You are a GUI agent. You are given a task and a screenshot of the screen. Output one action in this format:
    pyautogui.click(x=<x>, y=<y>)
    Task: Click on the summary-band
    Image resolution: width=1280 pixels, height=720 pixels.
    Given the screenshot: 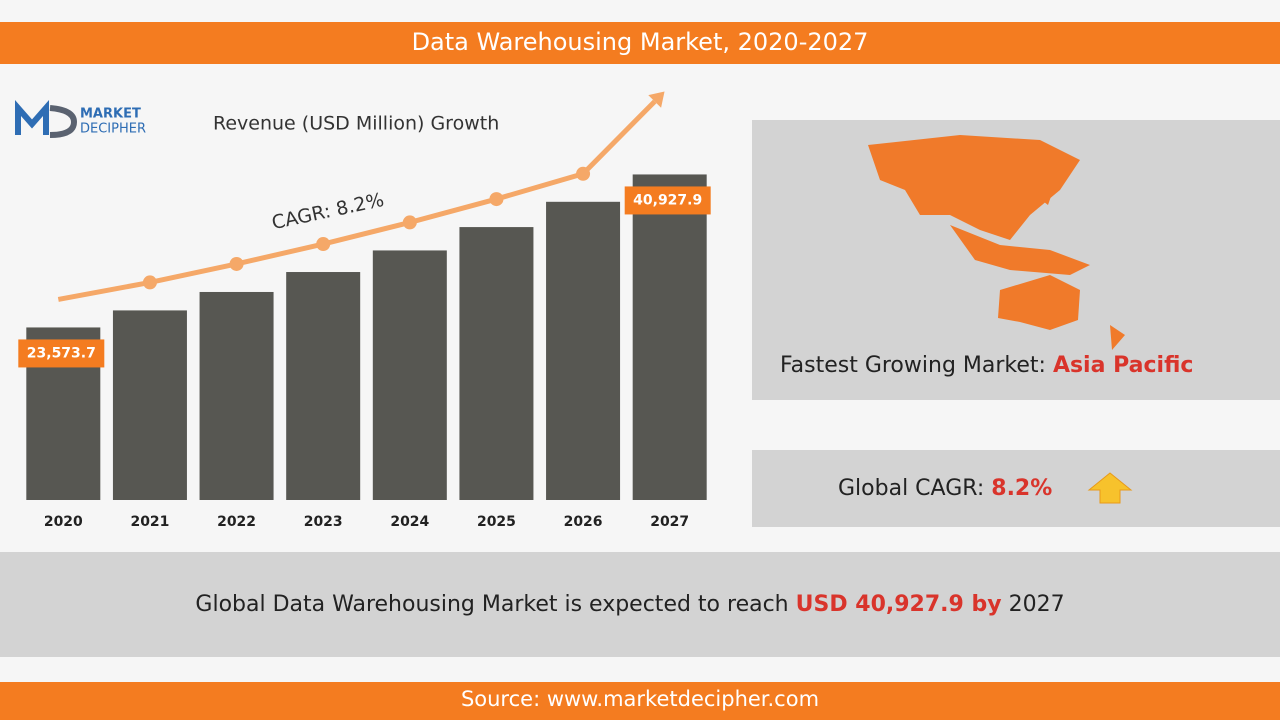 What is the action you would take?
    pyautogui.click(x=640, y=604)
    